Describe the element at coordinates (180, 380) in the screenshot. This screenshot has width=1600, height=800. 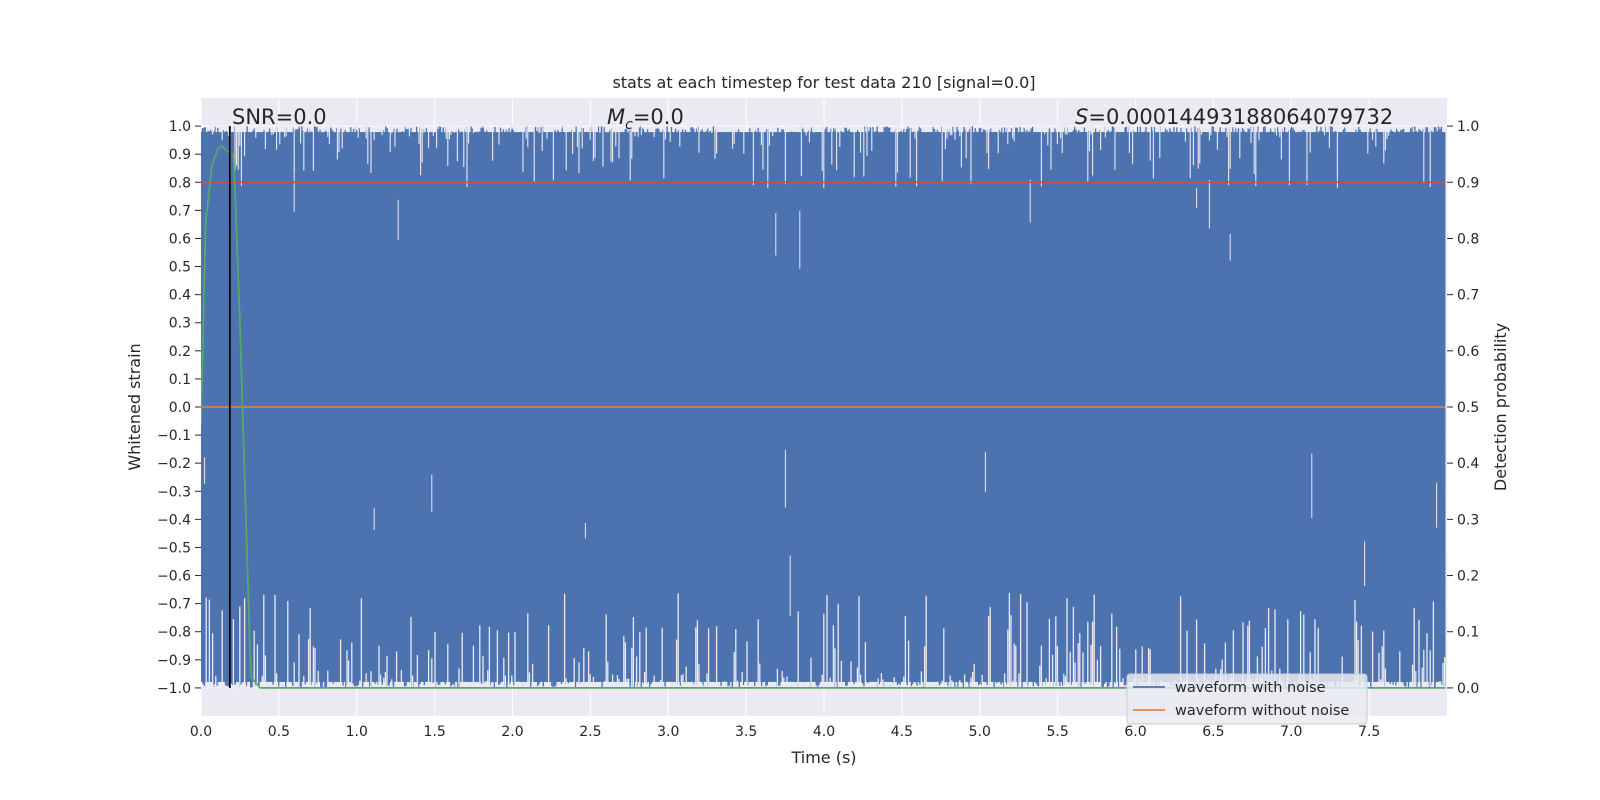
I see `y-tick-label: 0.1` at that location.